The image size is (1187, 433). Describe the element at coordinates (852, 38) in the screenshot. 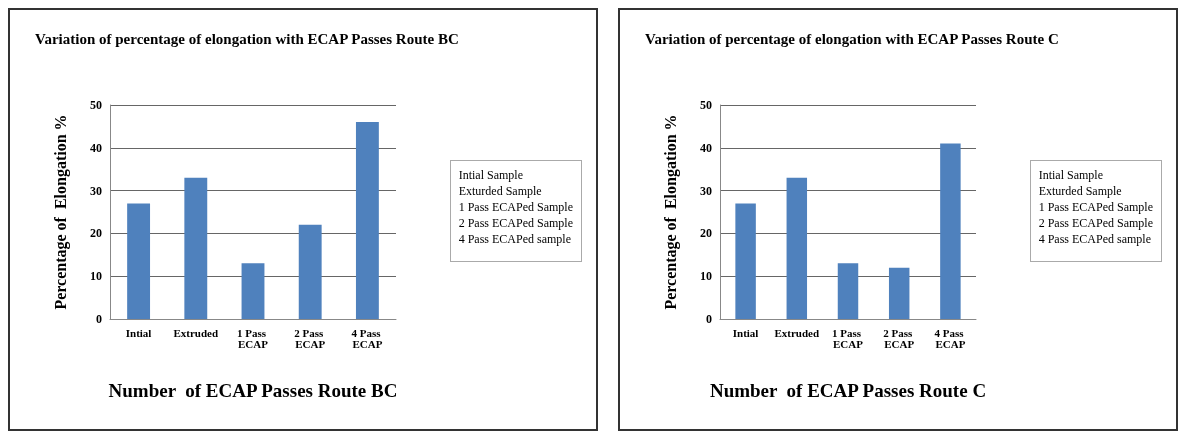

I see `chart-title: Variation of percentage of elongation with ECAP Passes Route C` at that location.